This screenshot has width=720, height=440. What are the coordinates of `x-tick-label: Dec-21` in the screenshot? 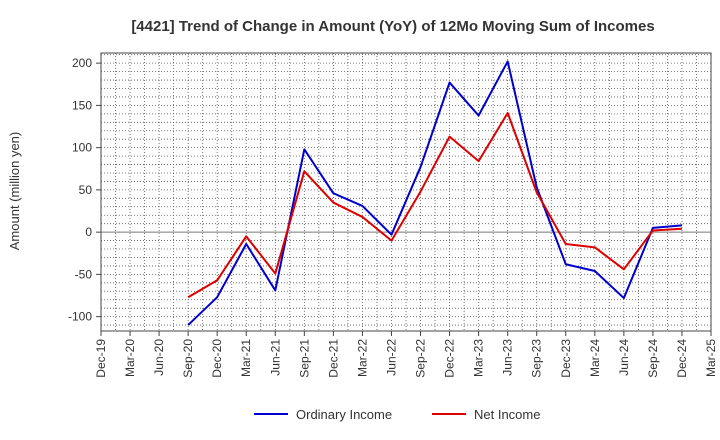 It's located at (333, 358).